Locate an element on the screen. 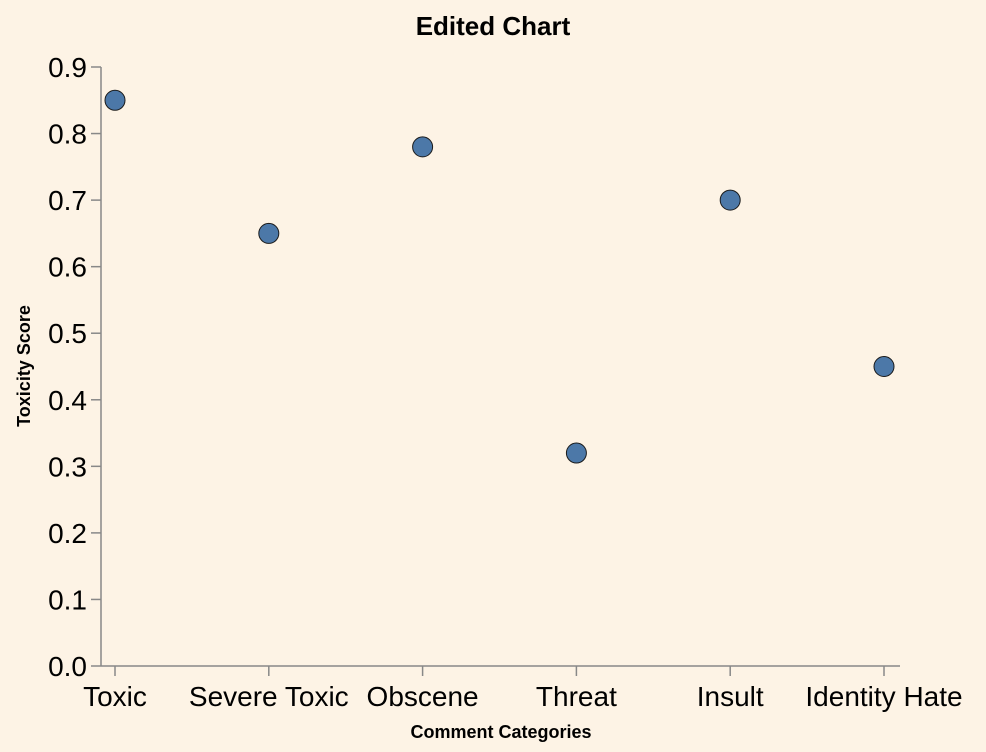  y-tick-label: 0.6 is located at coordinates (67, 267).